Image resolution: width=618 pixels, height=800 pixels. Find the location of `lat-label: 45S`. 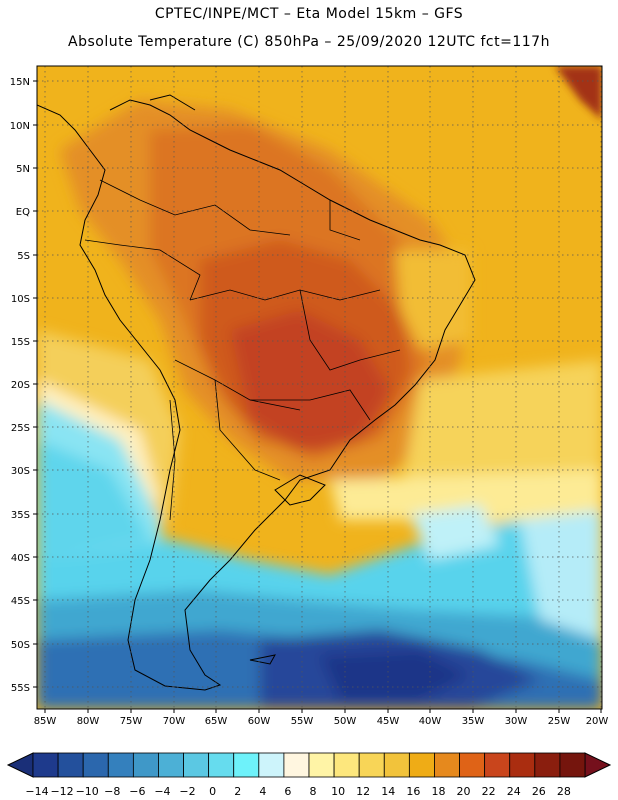

lat-label: 45S is located at coordinates (20, 601).